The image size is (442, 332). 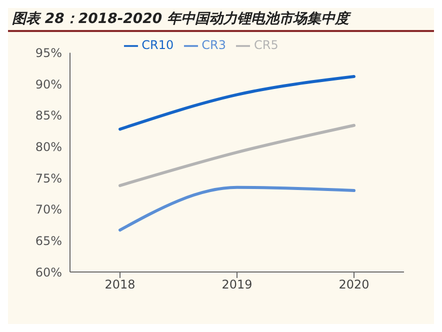 I want to click on y-tick-label: 90%, so click(x=48, y=84).